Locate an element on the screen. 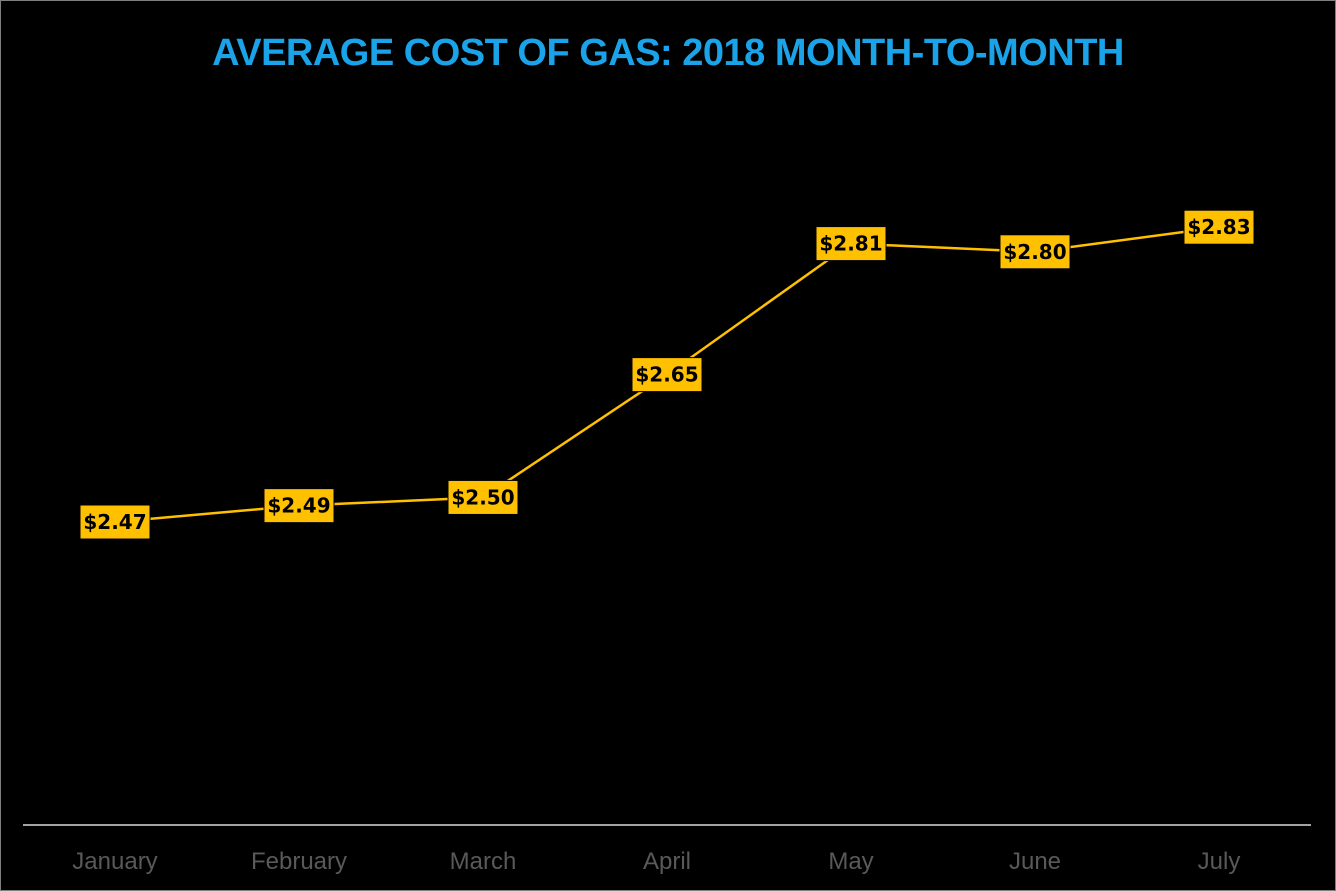 The image size is (1336, 891). data-point: $2.50 is located at coordinates (483, 497).